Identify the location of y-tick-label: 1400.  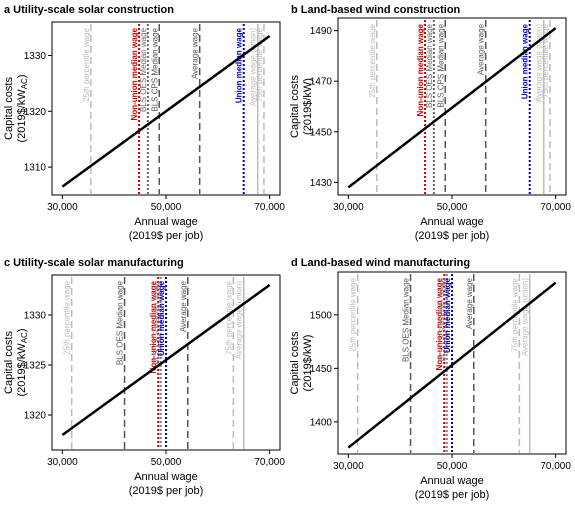
(321, 422).